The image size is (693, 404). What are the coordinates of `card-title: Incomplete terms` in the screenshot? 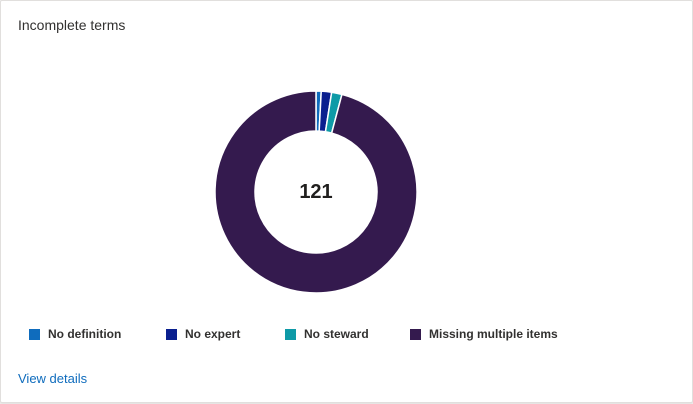 It's located at (72, 25).